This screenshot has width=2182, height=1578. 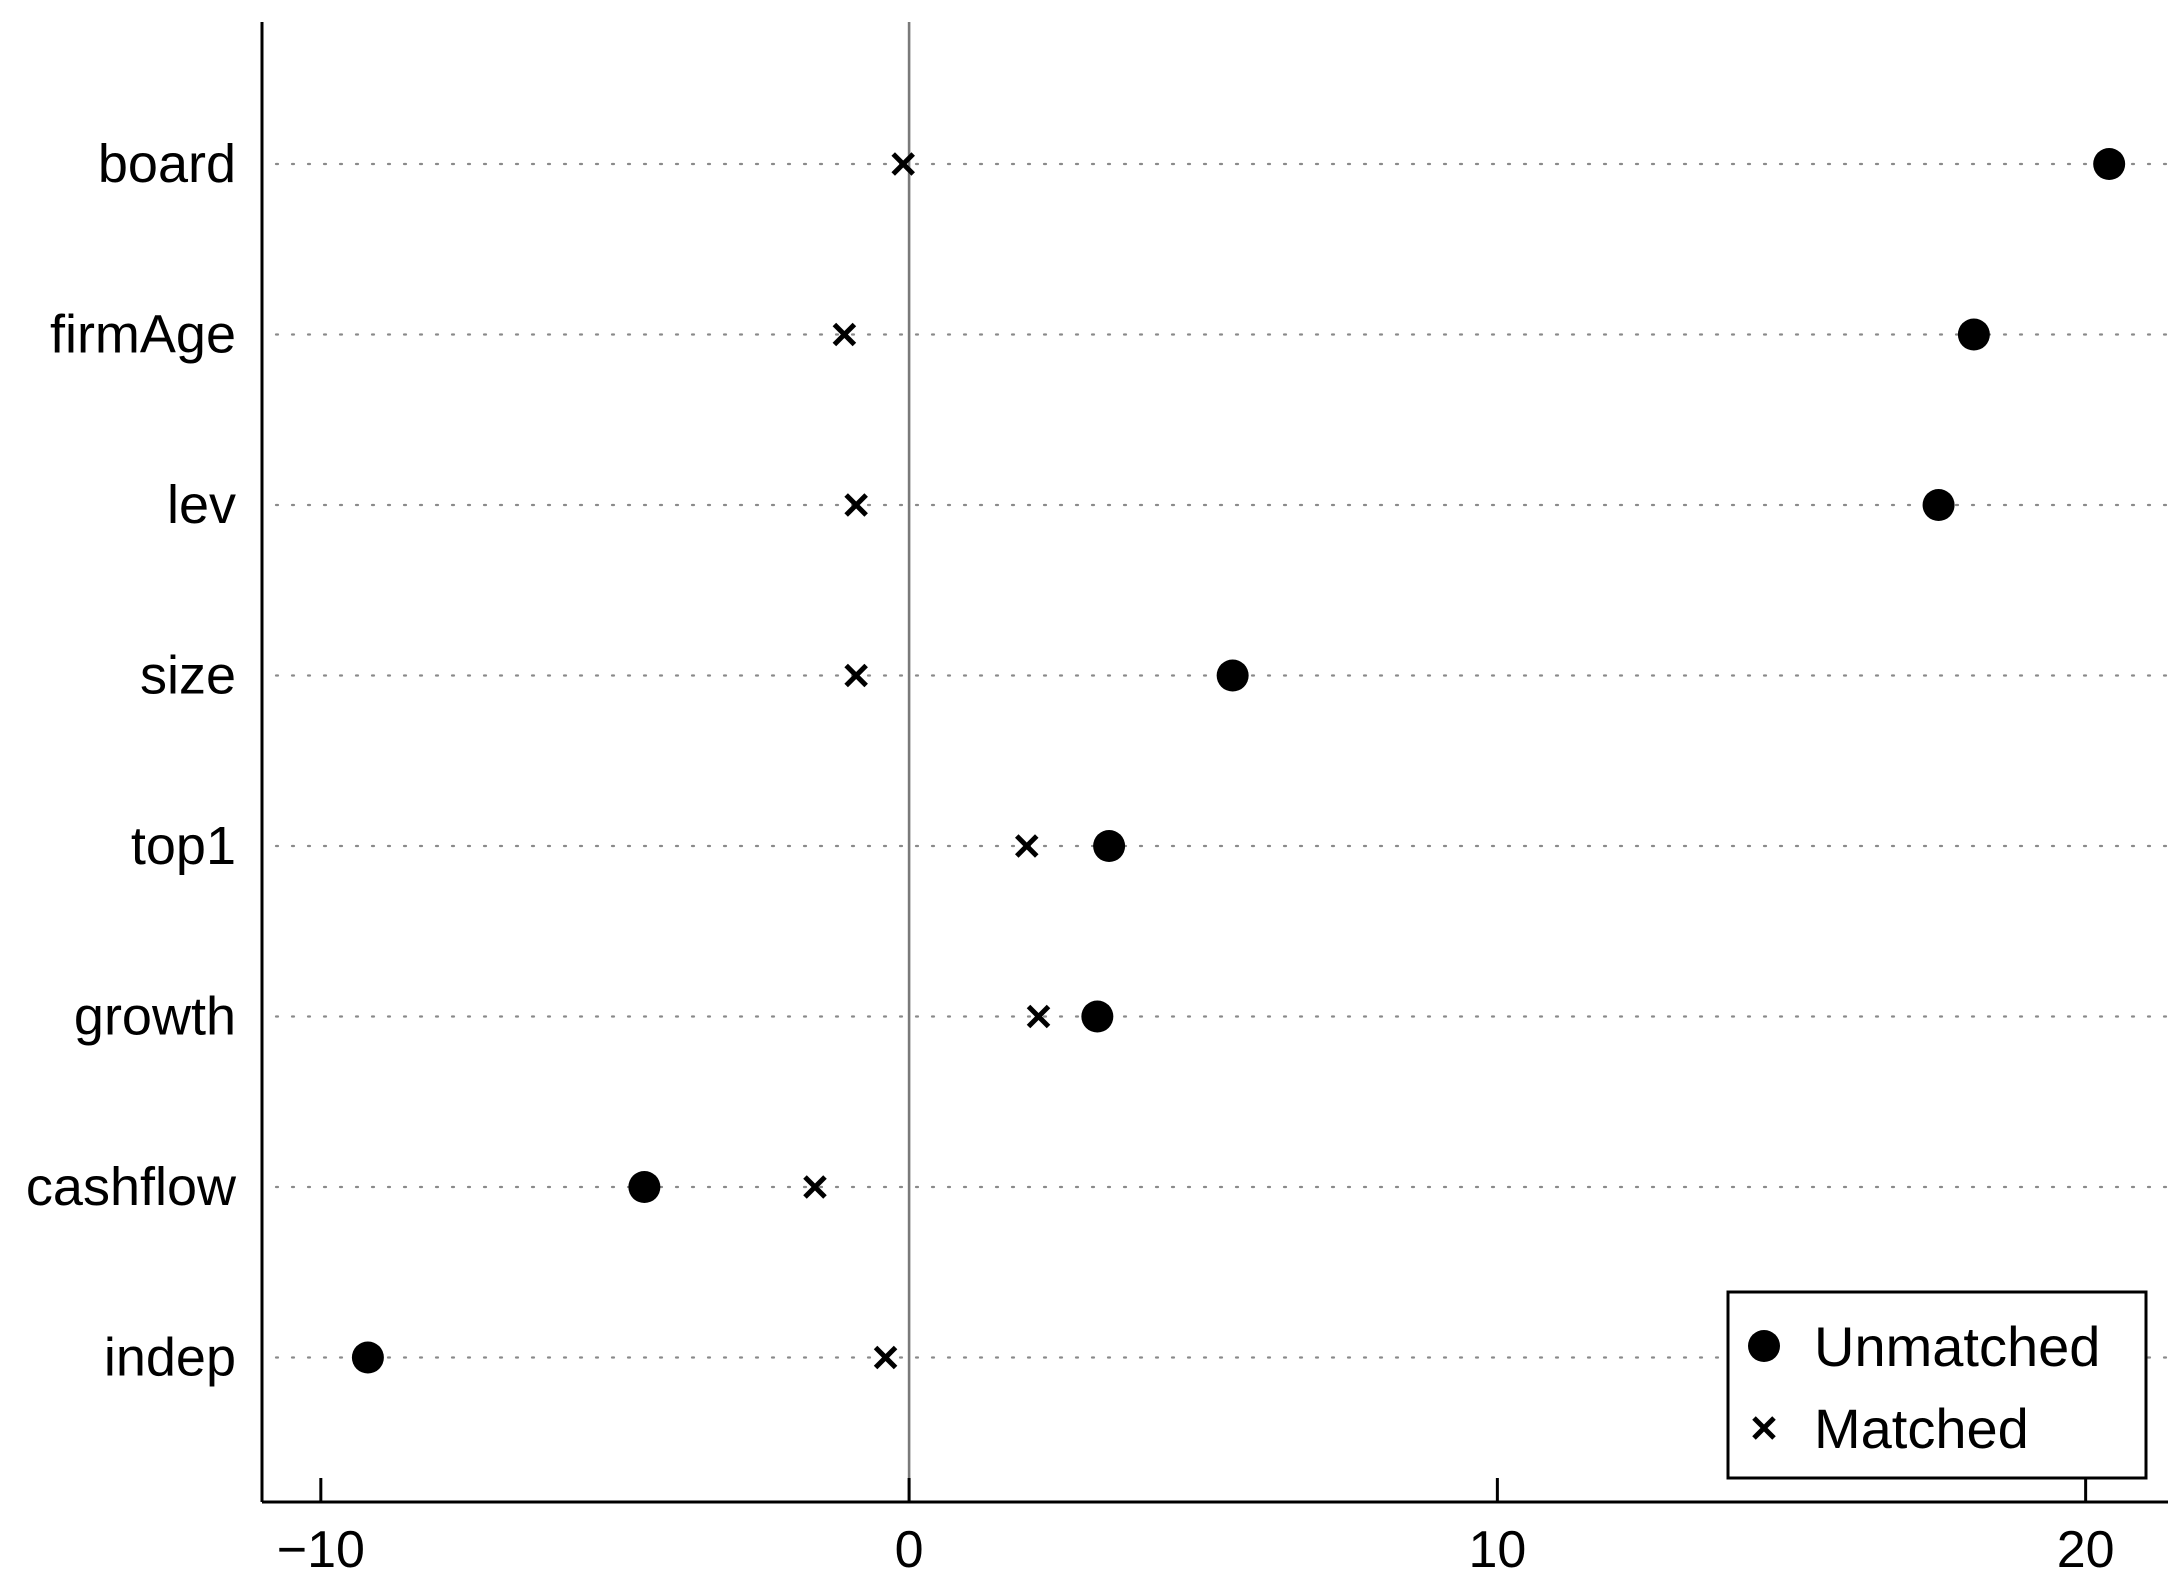 I want to click on matched-point-cashflow-stroke-b, so click(x=815, y=1187).